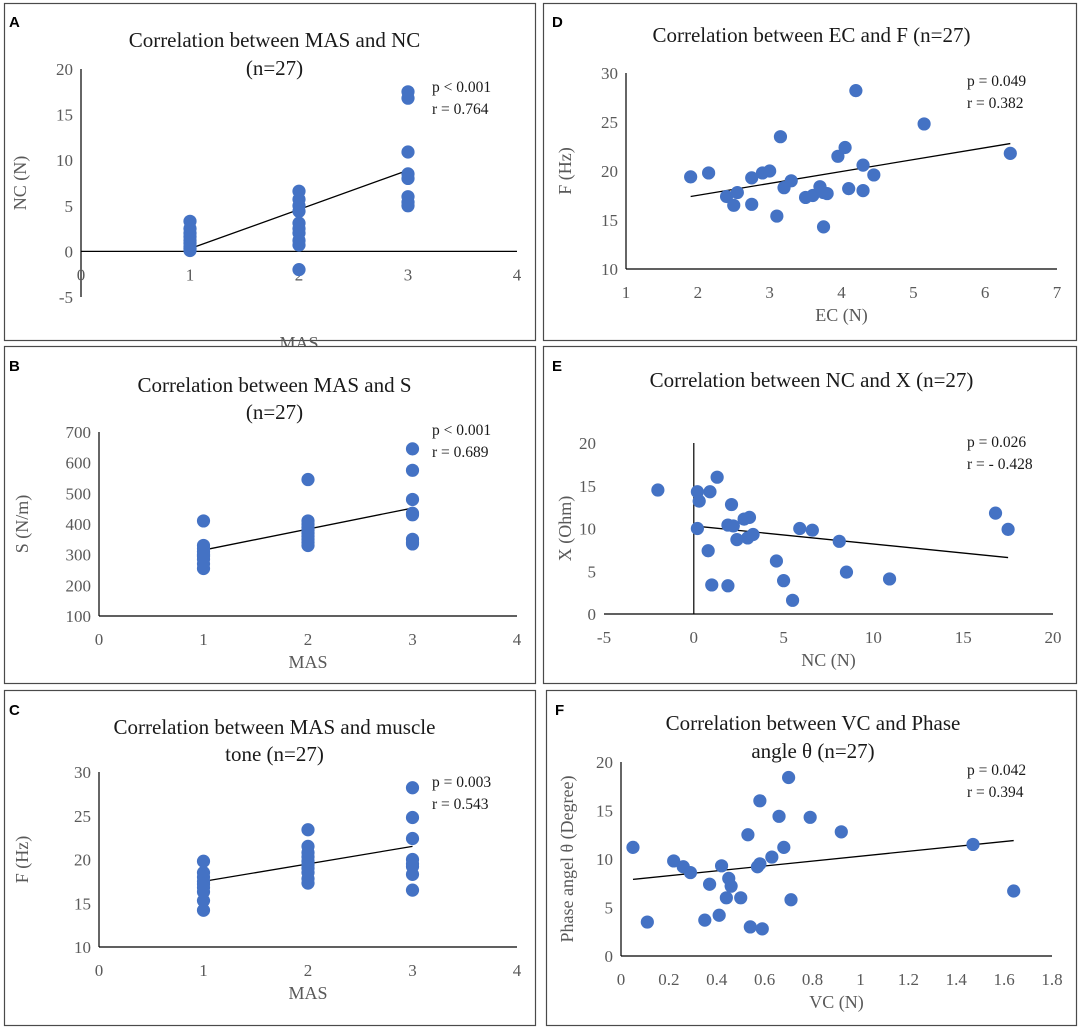  What do you see at coordinates (557, 366) in the screenshot?
I see `panel-letter: E` at bounding box center [557, 366].